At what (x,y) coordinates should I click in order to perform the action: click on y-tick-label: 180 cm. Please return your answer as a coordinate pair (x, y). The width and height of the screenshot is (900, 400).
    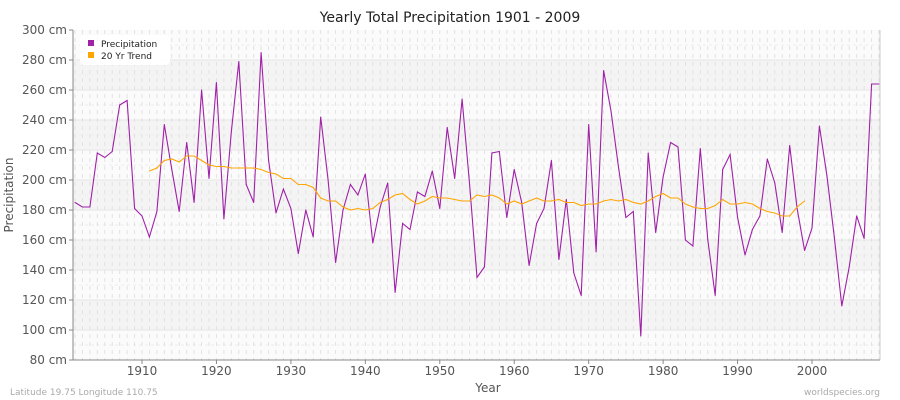
    Looking at the image, I should click on (44, 210).